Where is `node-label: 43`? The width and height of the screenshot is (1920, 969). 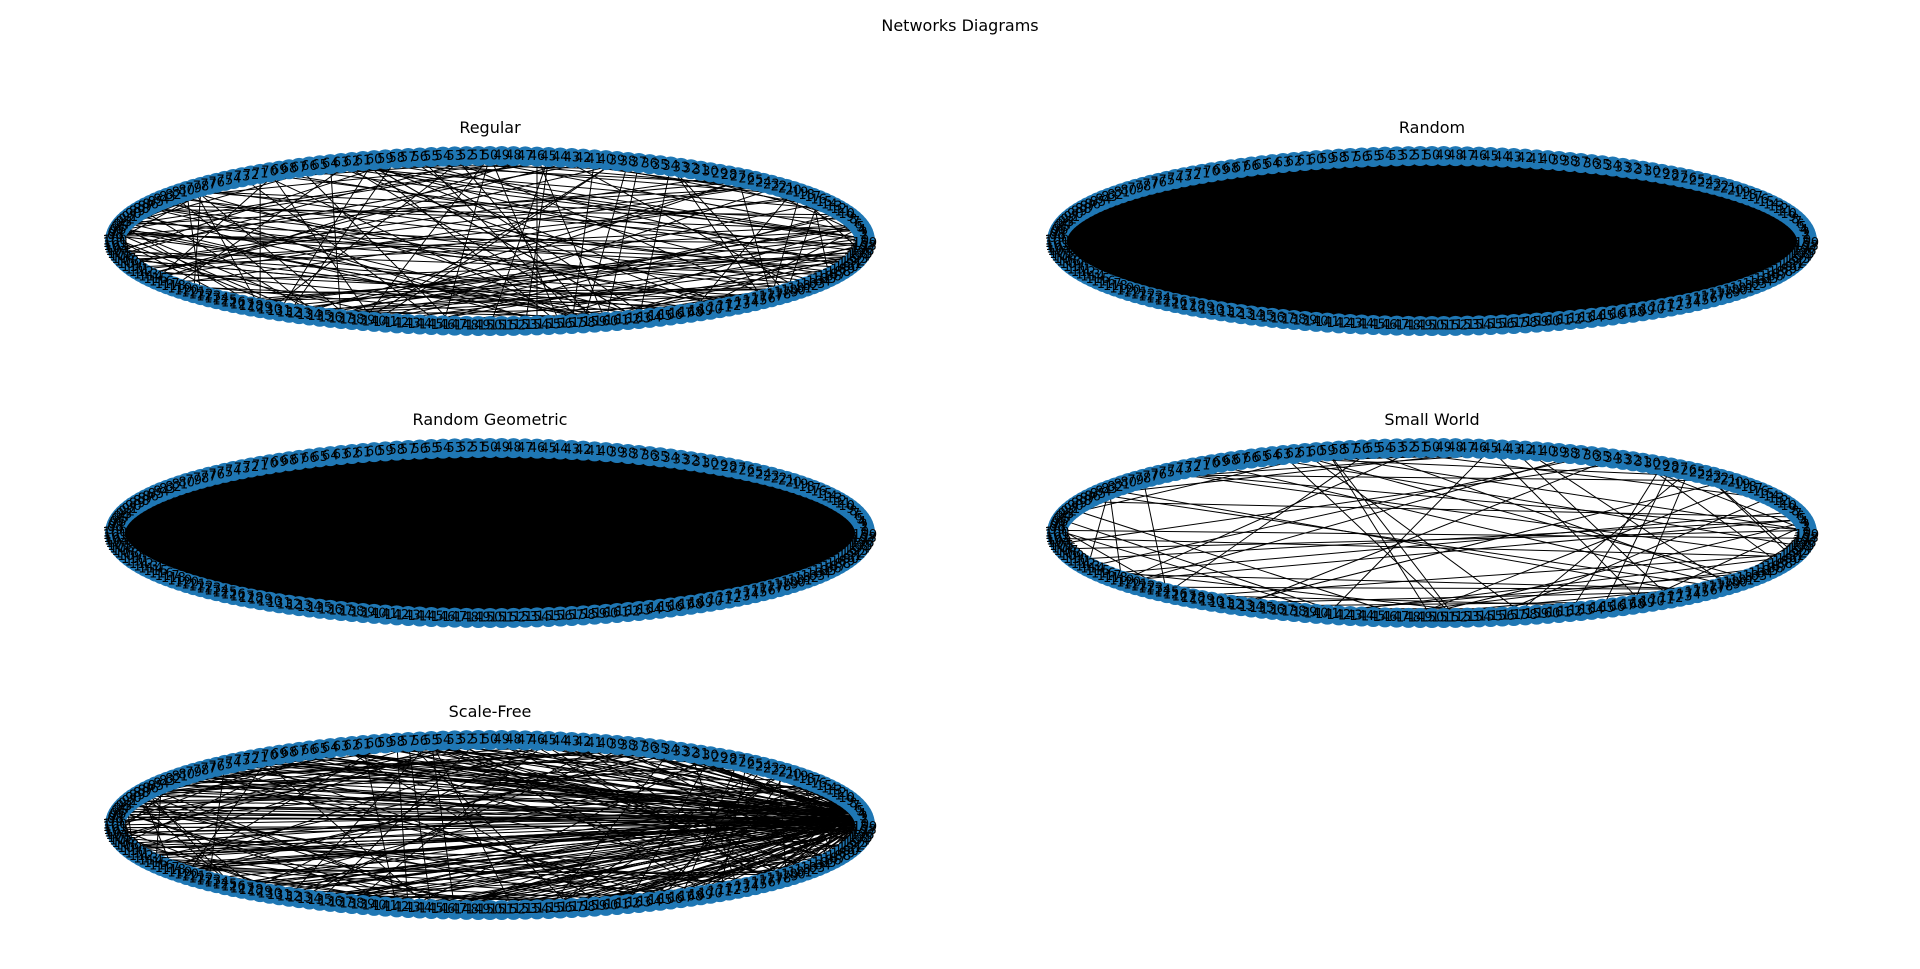
node-label: 43 is located at coordinates (572, 742).